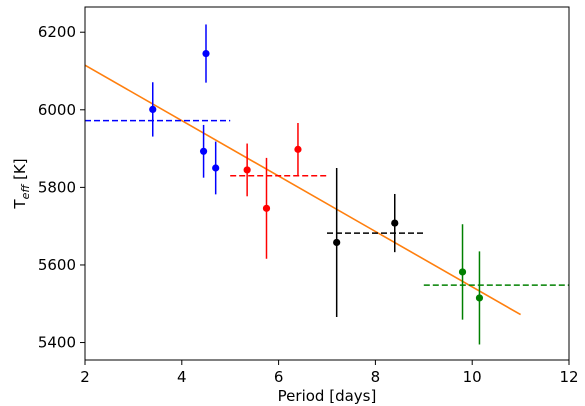 This screenshot has width=585, height=406. Describe the element at coordinates (57, 187) in the screenshot. I see `y-tick-label: 5800` at that location.